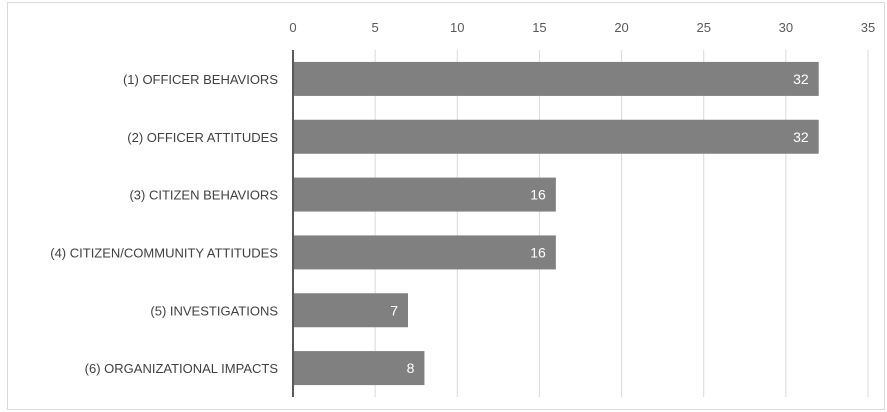  Describe the element at coordinates (703, 27) in the screenshot. I see `x-tick-label: 25` at that location.